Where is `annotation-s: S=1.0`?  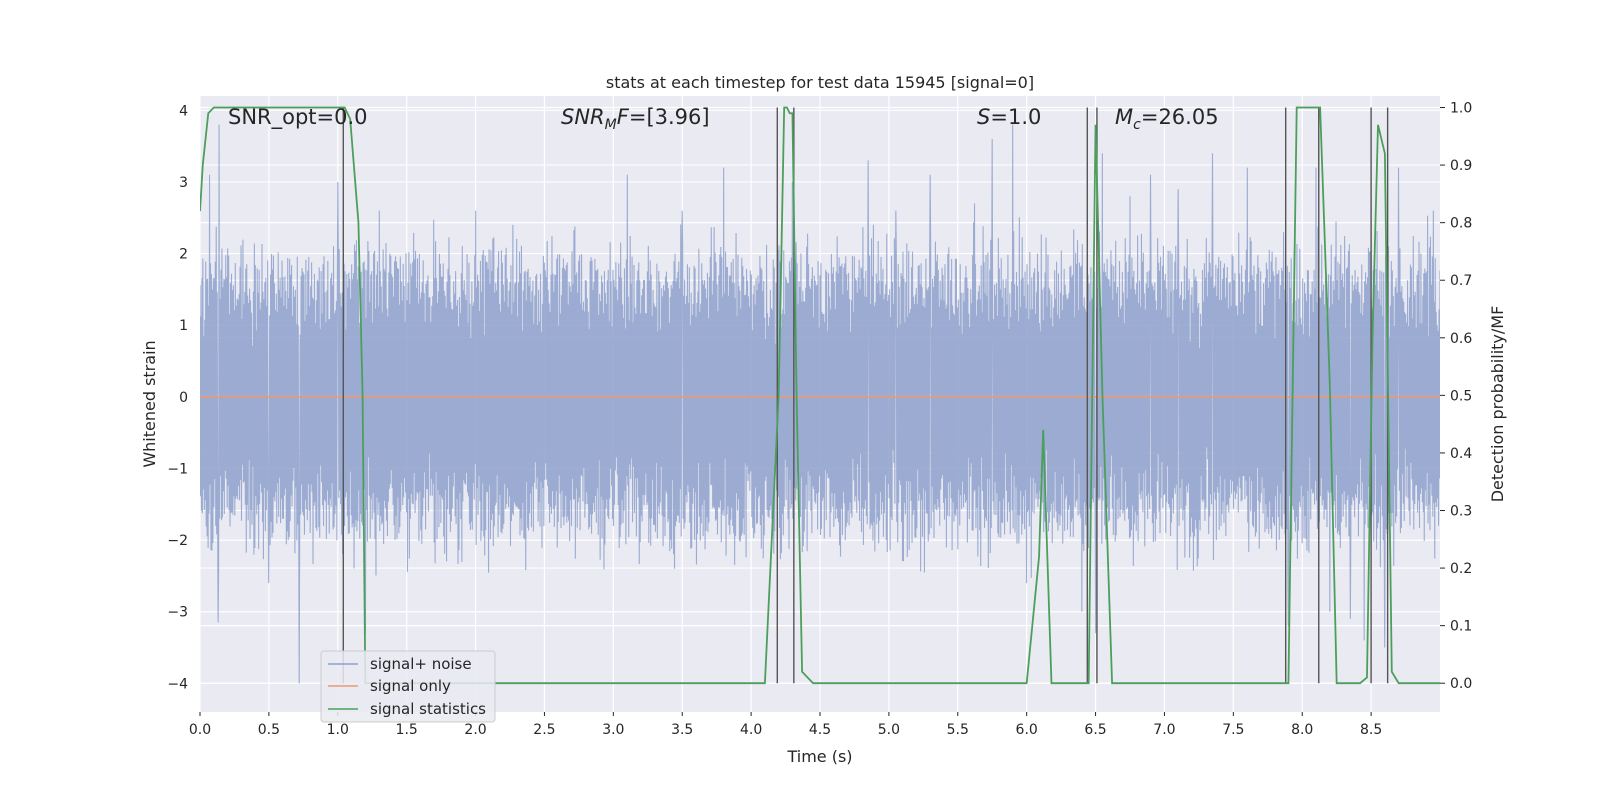 annotation-s: S=1.0 is located at coordinates (1009, 117).